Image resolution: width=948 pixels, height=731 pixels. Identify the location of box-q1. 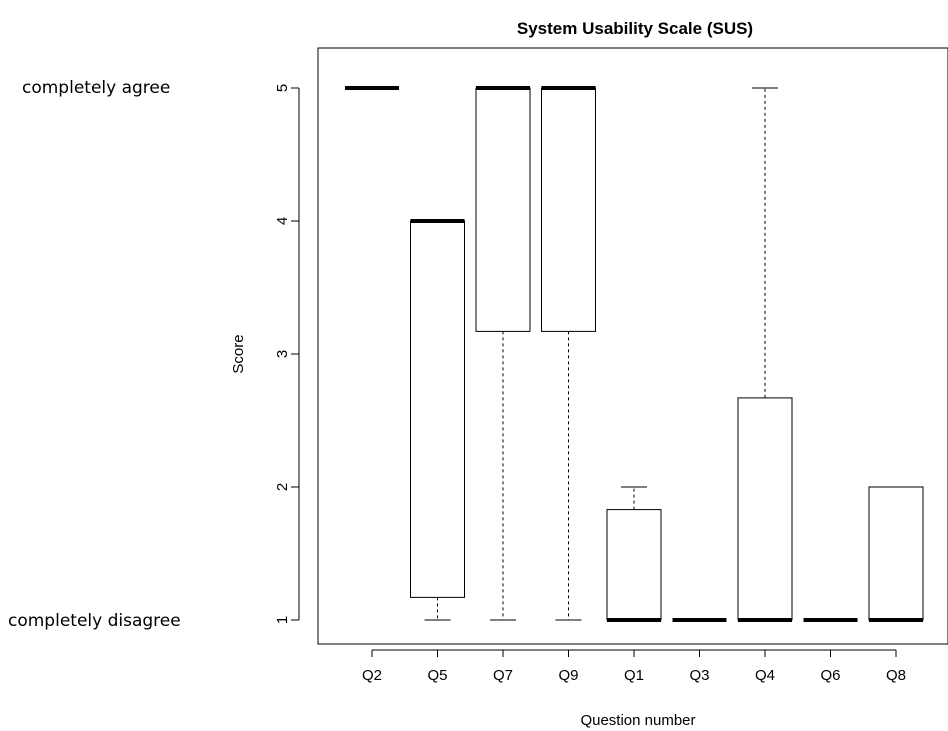
(634, 554).